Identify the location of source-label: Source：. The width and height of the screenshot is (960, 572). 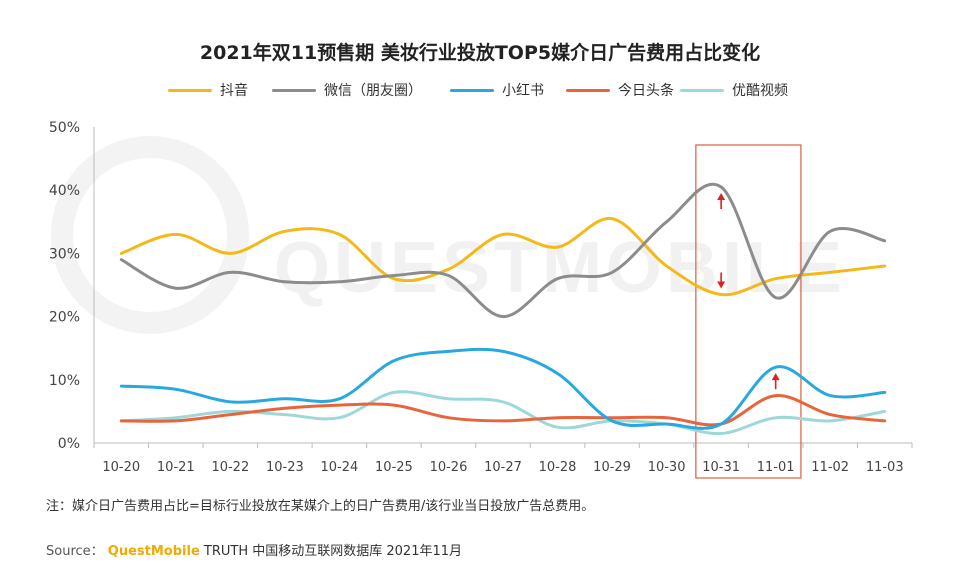
(75, 551).